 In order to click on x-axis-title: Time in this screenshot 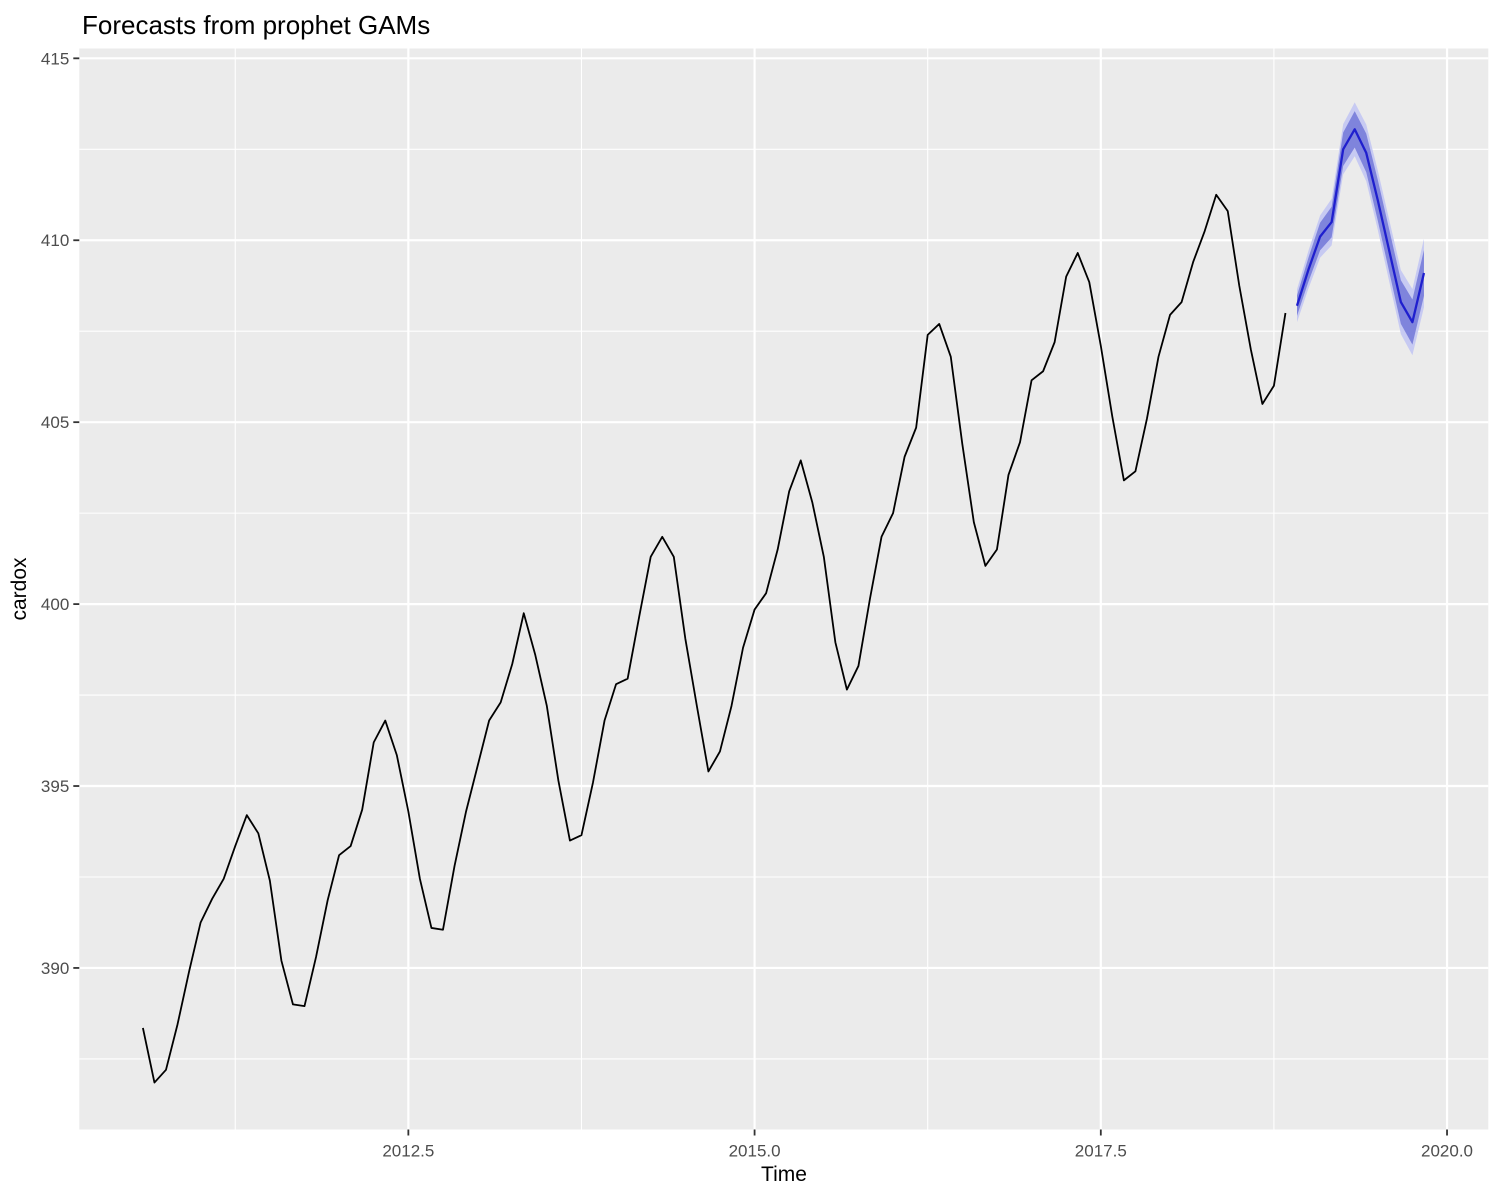, I will do `click(784, 1174)`.